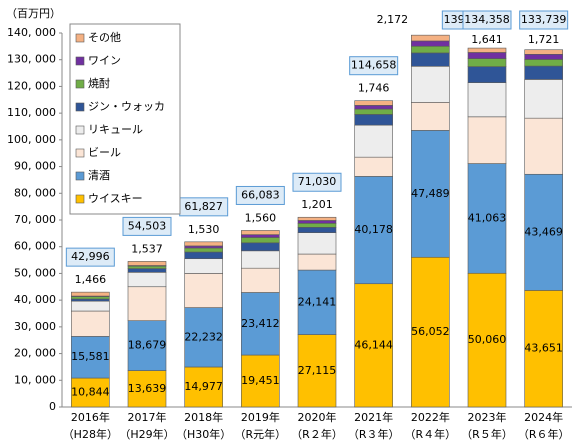 This screenshot has height=444, width=588. I want to click on value-label: 24,141, so click(317, 301).